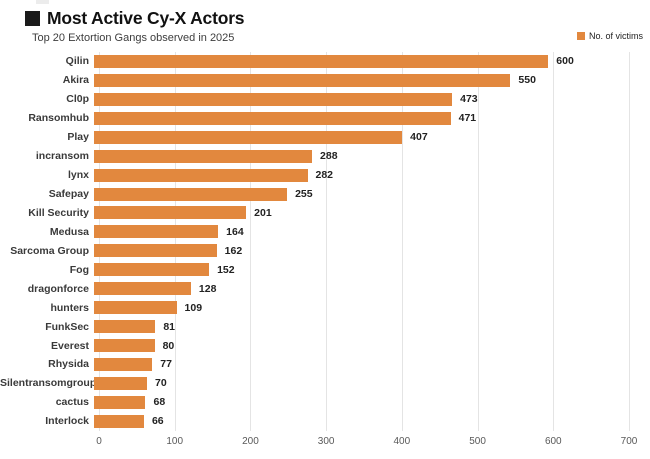 Image resolution: width=650 pixels, height=459 pixels. I want to click on bar-row: Rhysida 77, so click(325, 364).